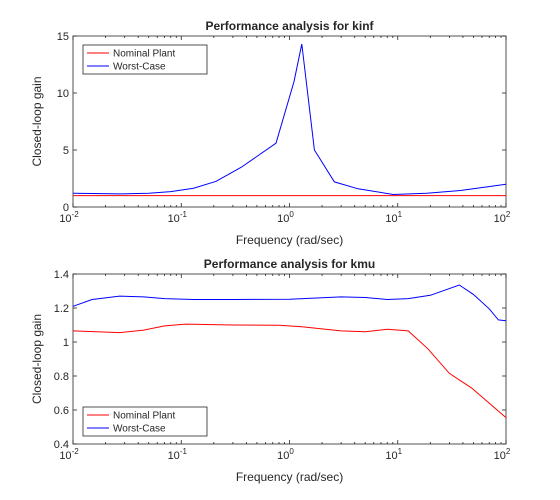 The width and height of the screenshot is (560, 500). Describe the element at coordinates (63, 94) in the screenshot. I see `y-tick-label: 10` at that location.